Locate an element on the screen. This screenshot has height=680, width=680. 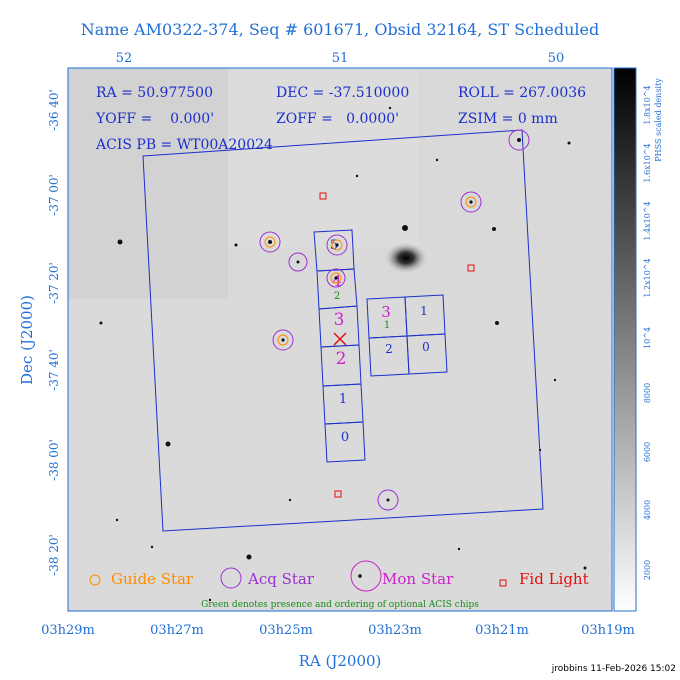
left-tick-label: -36 40' is located at coordinates (54, 110).